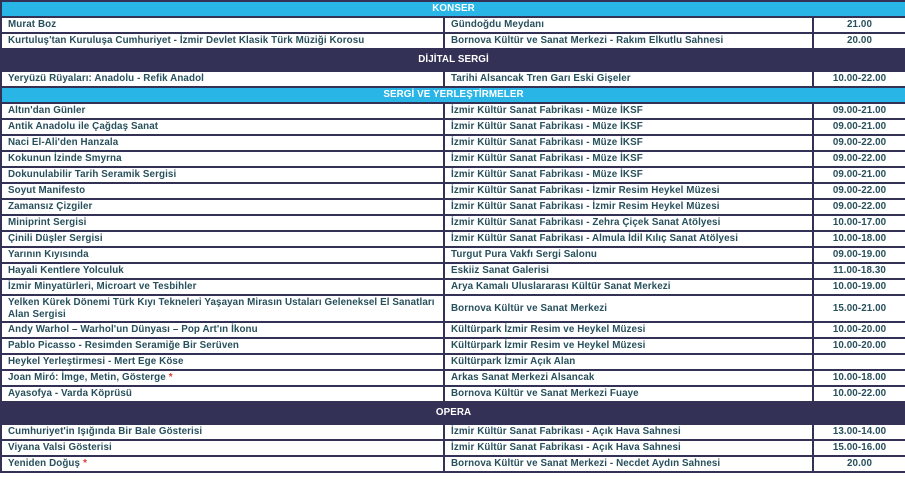  Describe the element at coordinates (858, 223) in the screenshot. I see `time-cell: 10.00-17.00` at that location.